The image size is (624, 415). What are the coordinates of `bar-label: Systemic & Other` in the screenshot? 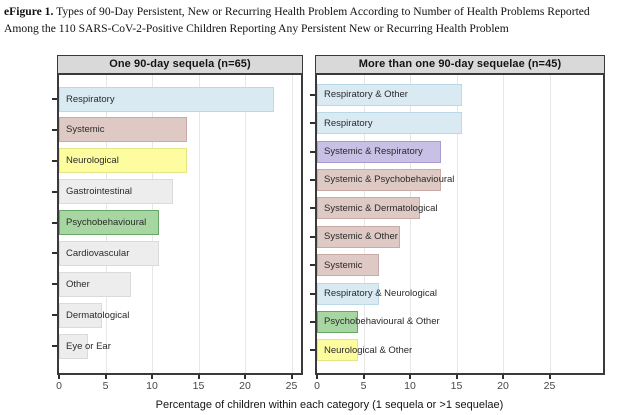 It's located at (361, 237).